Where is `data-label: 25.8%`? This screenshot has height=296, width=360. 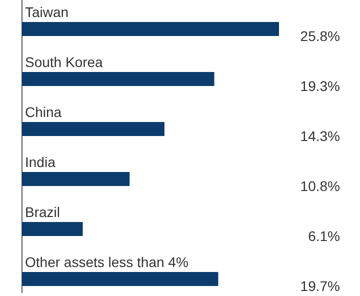
data-label: 25.8% is located at coordinates (320, 36).